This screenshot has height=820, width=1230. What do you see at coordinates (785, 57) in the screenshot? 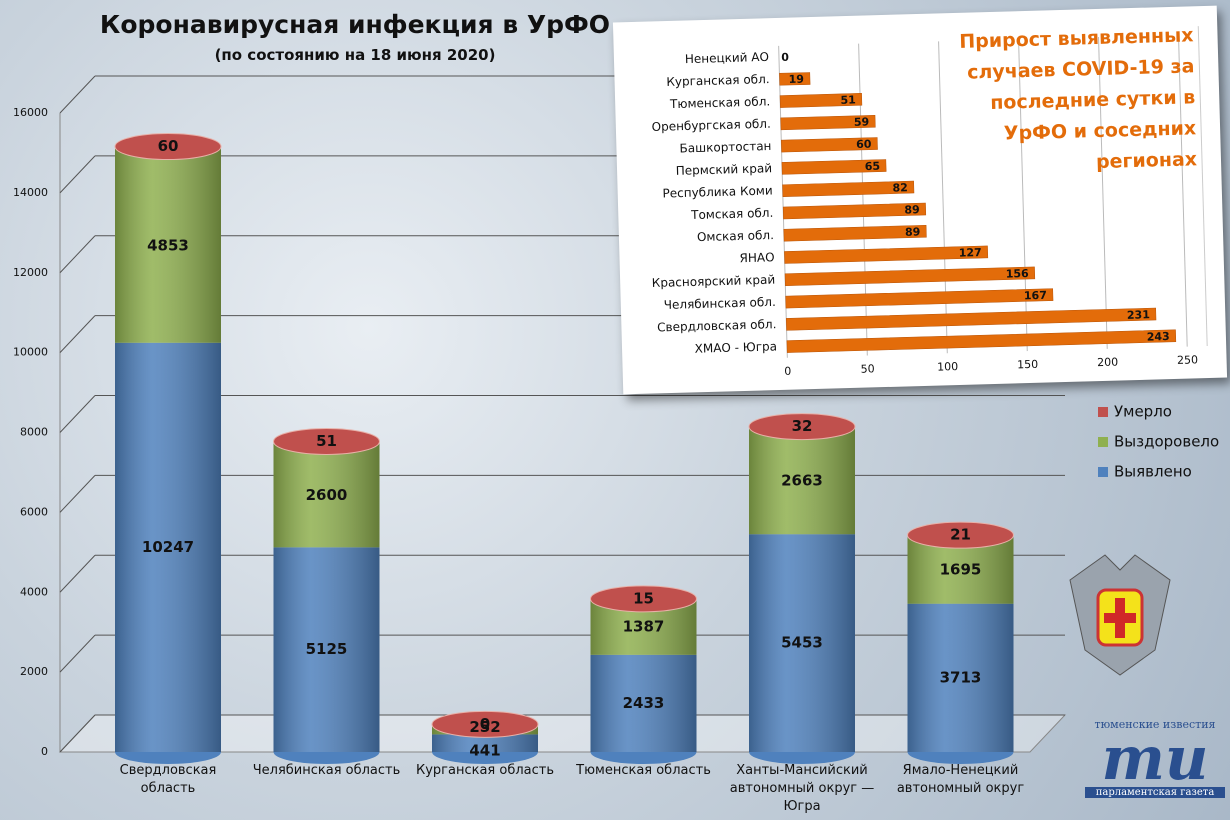
I see `data-label: 0` at bounding box center [785, 57].